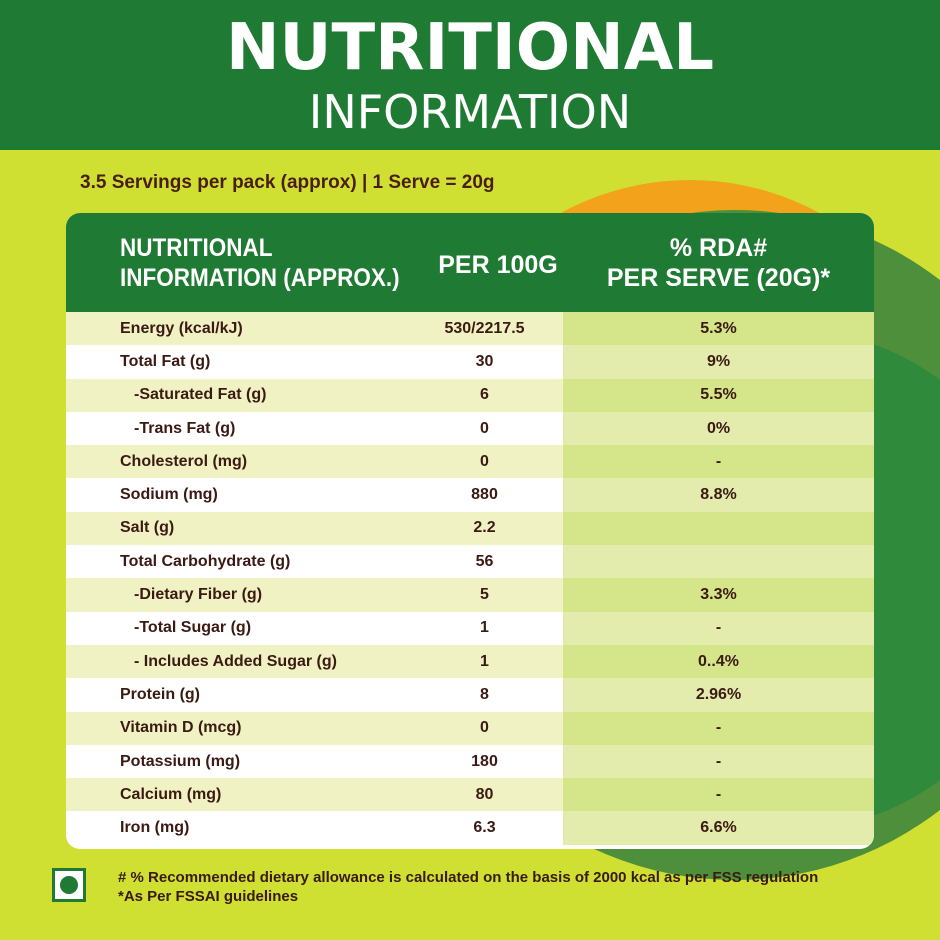  I want to click on table-row: Total Fat (g) 30 9%, so click(470, 362).